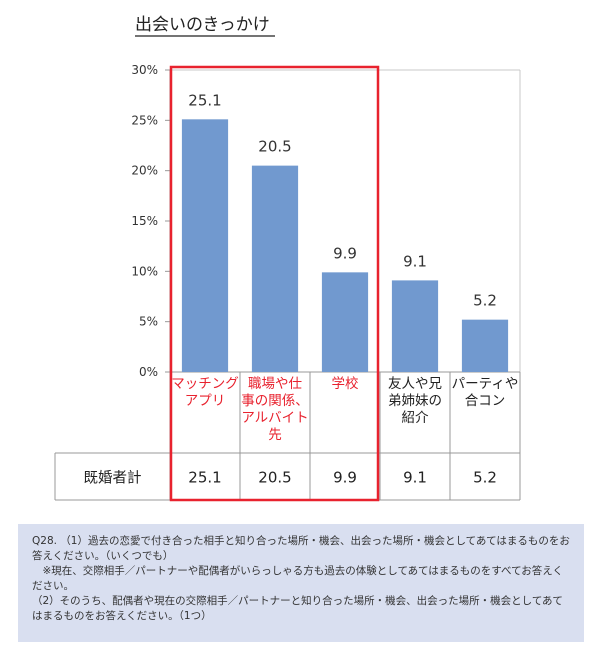 This screenshot has width=600, height=654. I want to click on table-row-label: 既婚者計, so click(113, 478).